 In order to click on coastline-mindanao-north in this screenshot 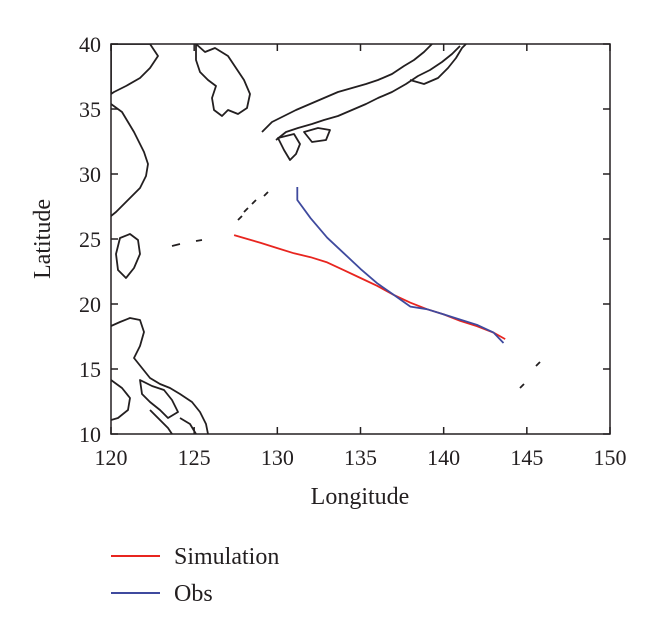, I will do `click(154, 406)`.